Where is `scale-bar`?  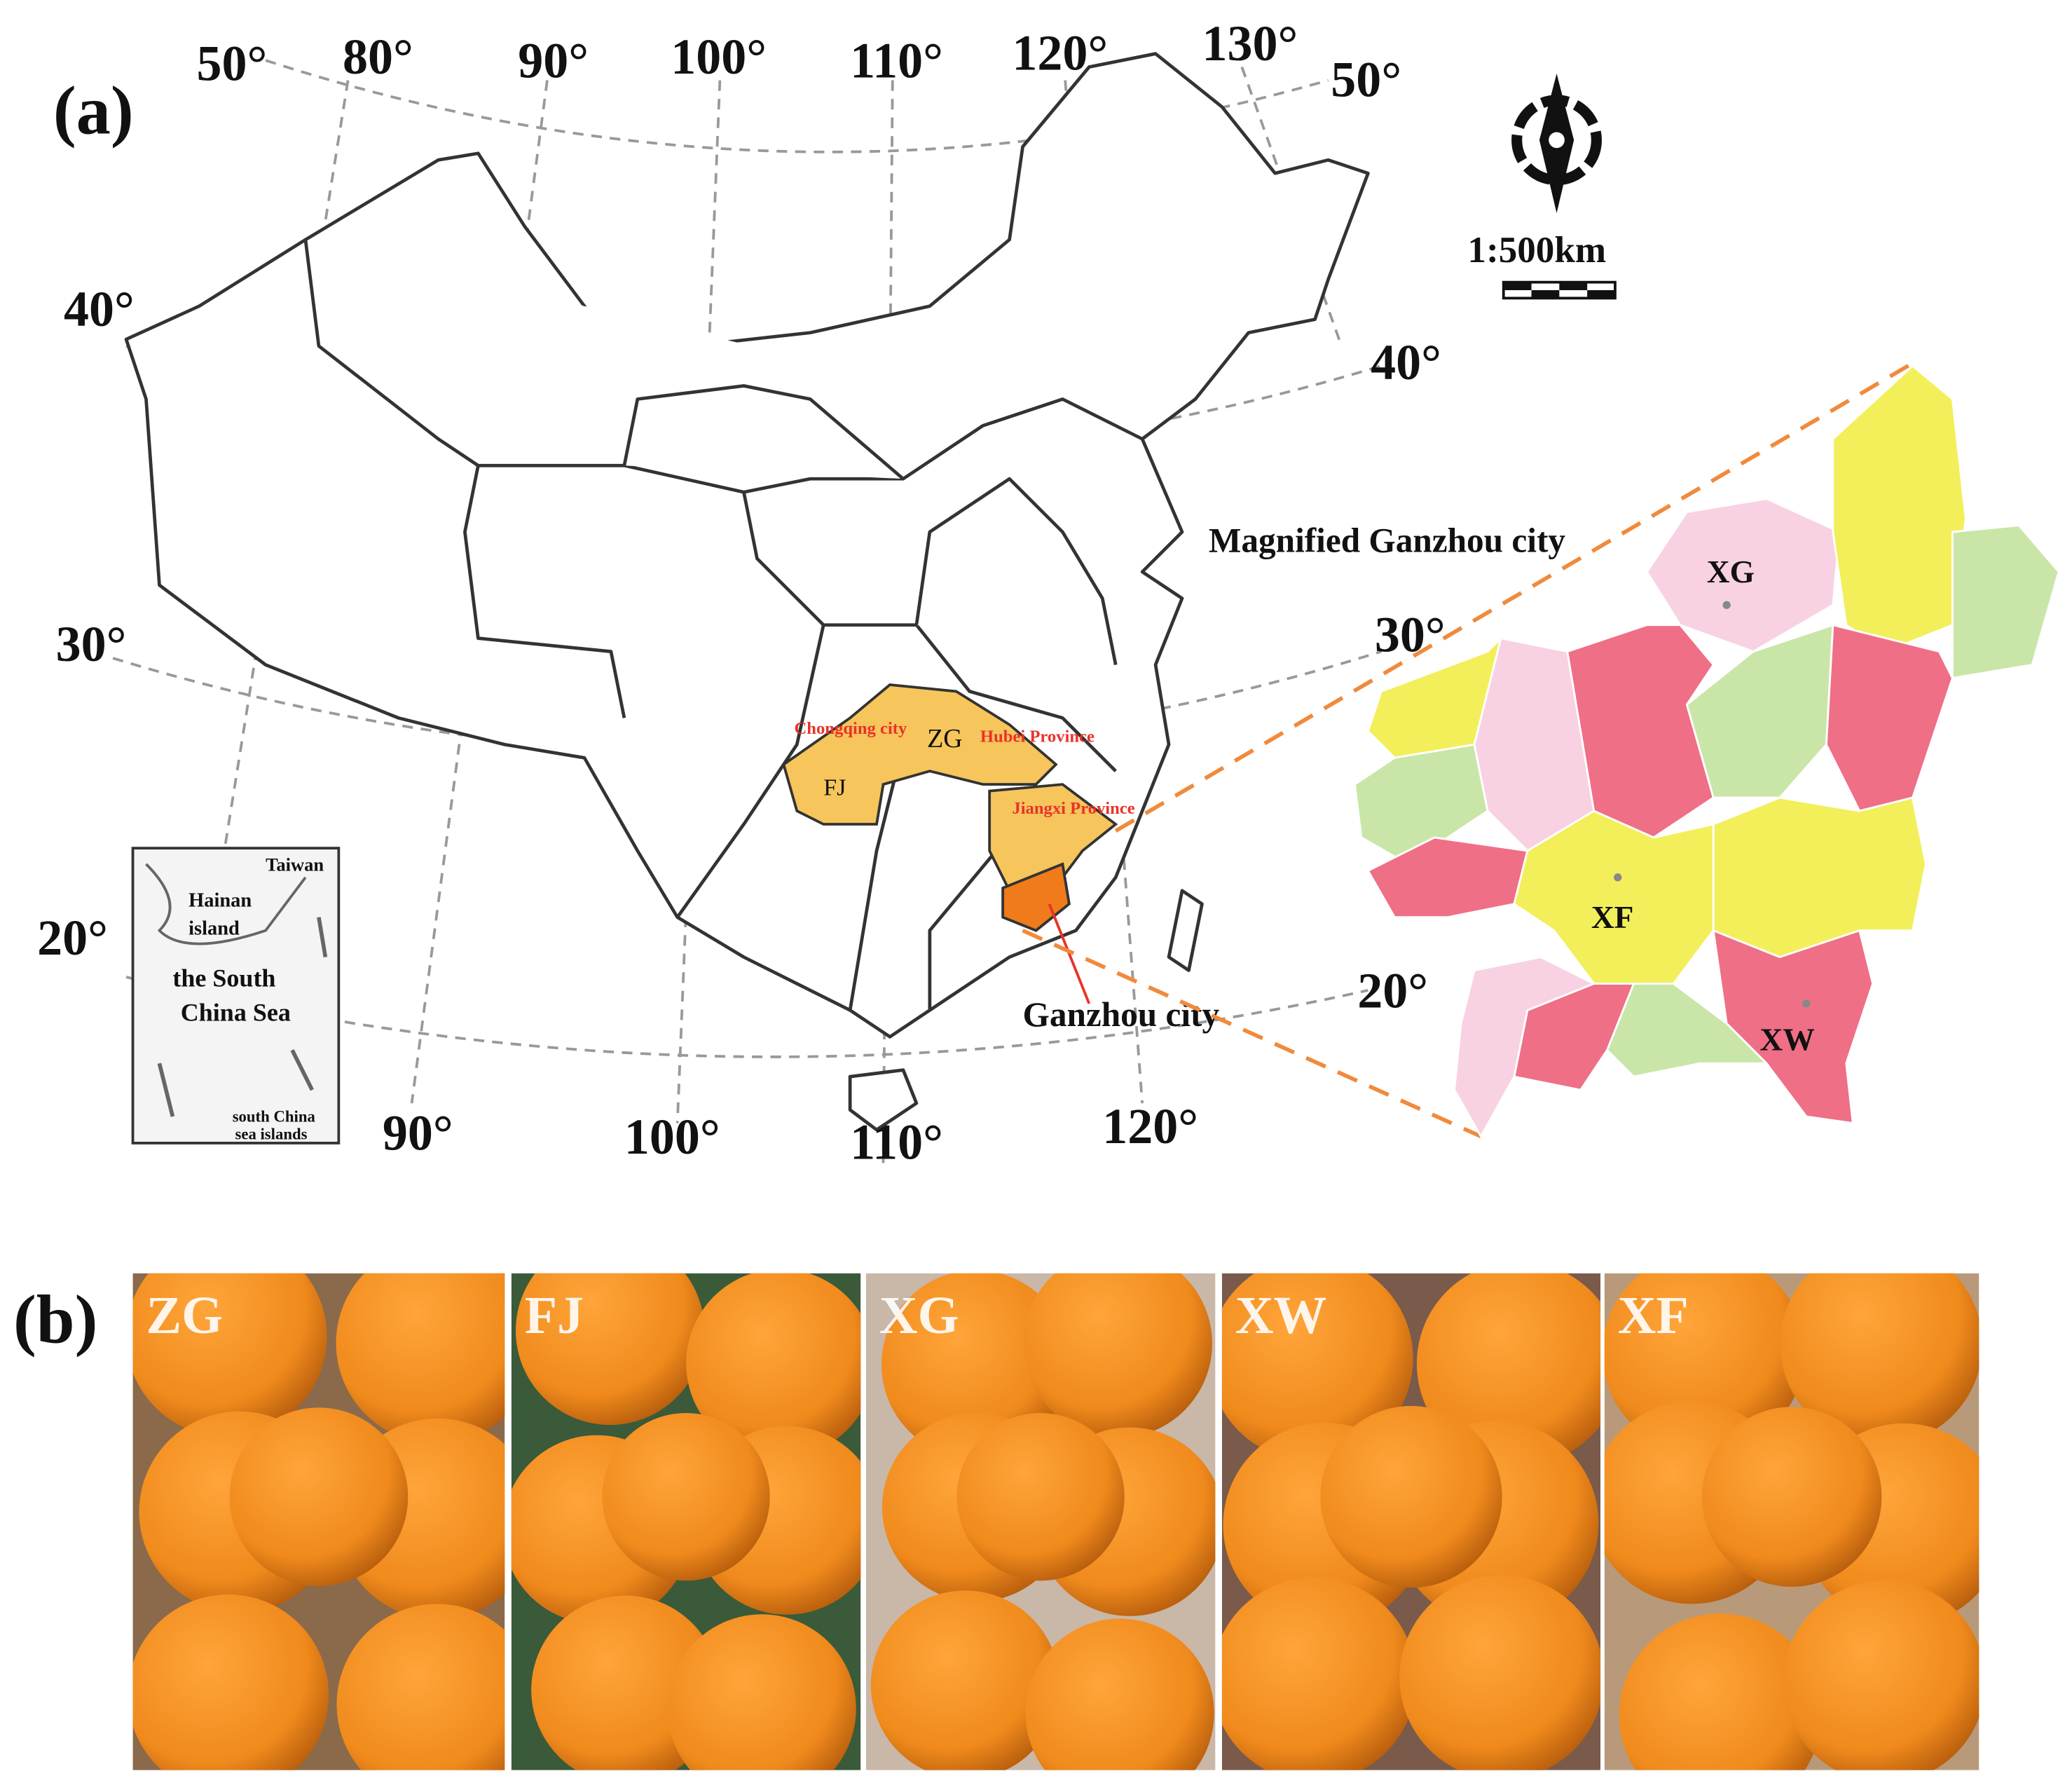
scale-bar is located at coordinates (1559, 290).